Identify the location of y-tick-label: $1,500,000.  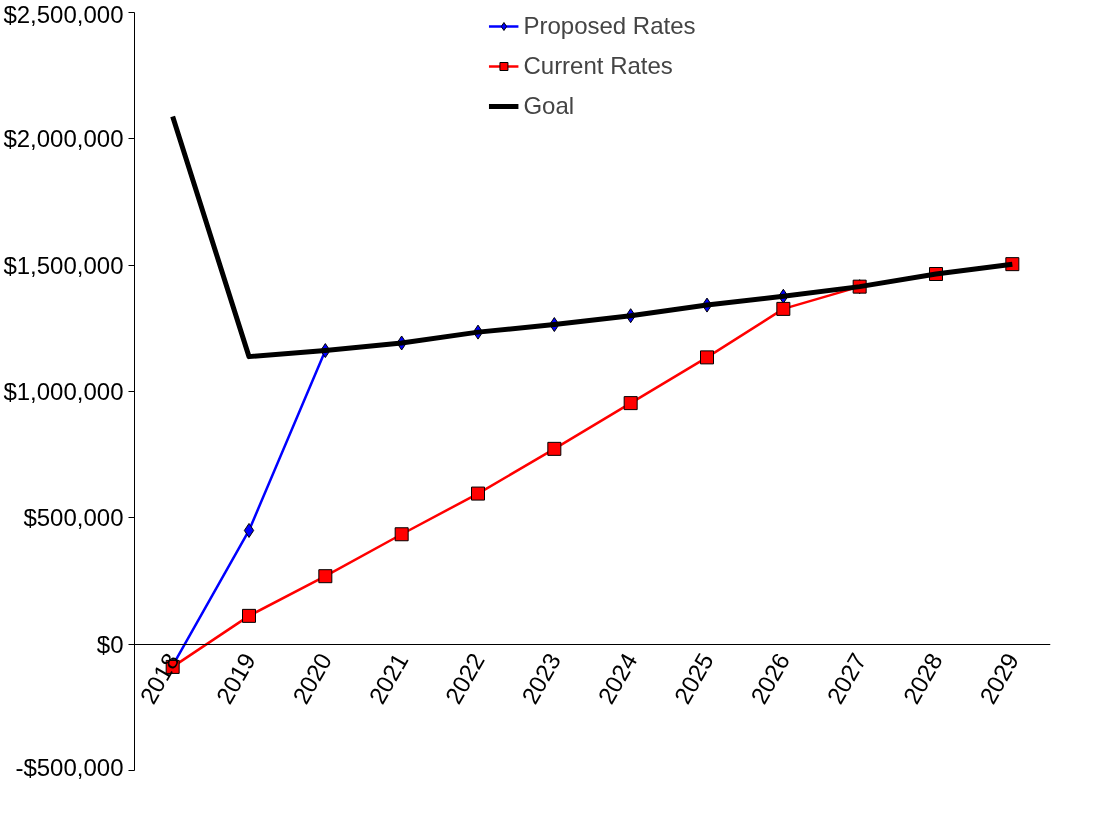
(63, 265).